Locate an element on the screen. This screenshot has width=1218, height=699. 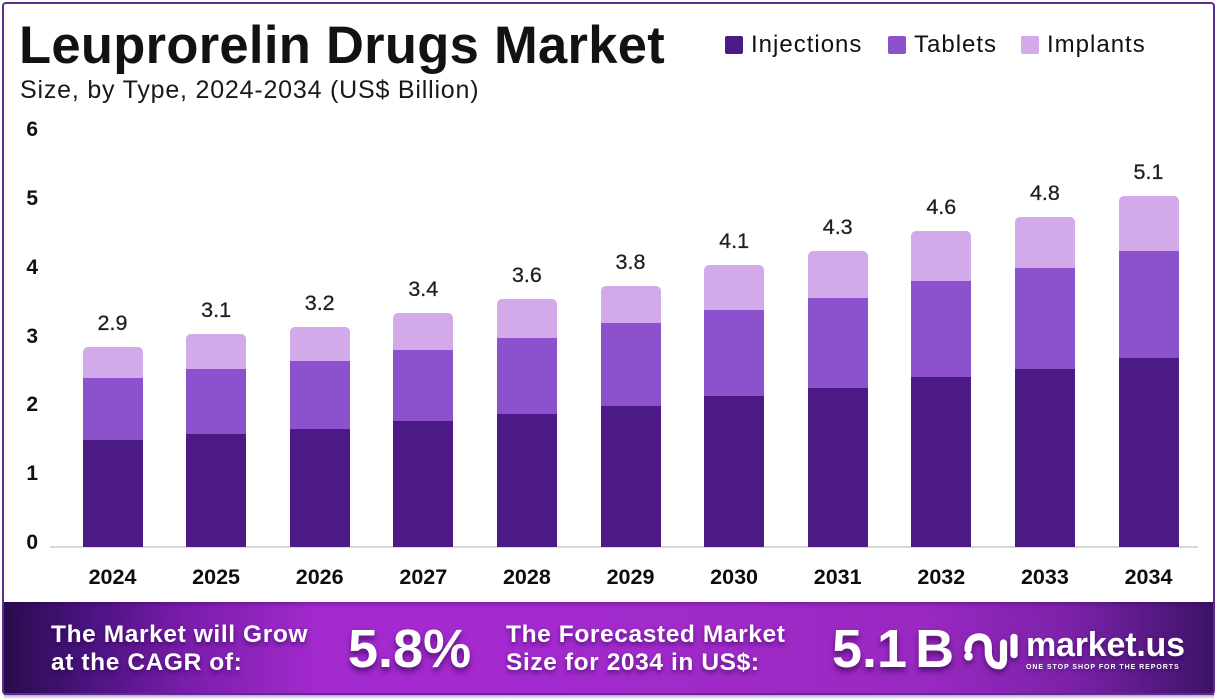
forecast-label-line1: The Forecasted Market is located at coordinates (646, 634).